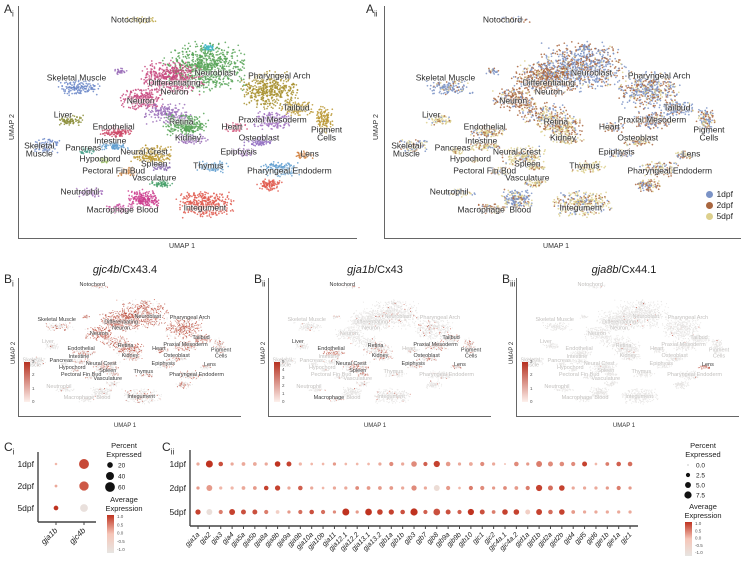 The image size is (750, 562). What do you see at coordinates (9, 10) in the screenshot?
I see `panel-tag-ai: Ai` at bounding box center [9, 10].